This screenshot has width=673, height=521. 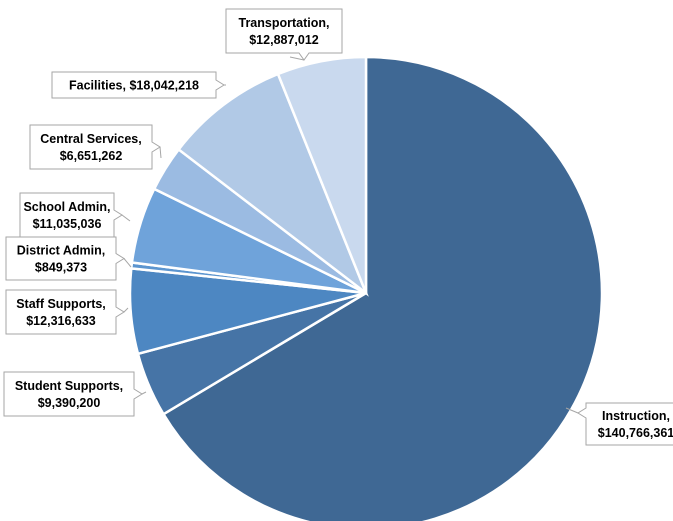 I want to click on data-label-value: $12,887,012, so click(x=284, y=40).